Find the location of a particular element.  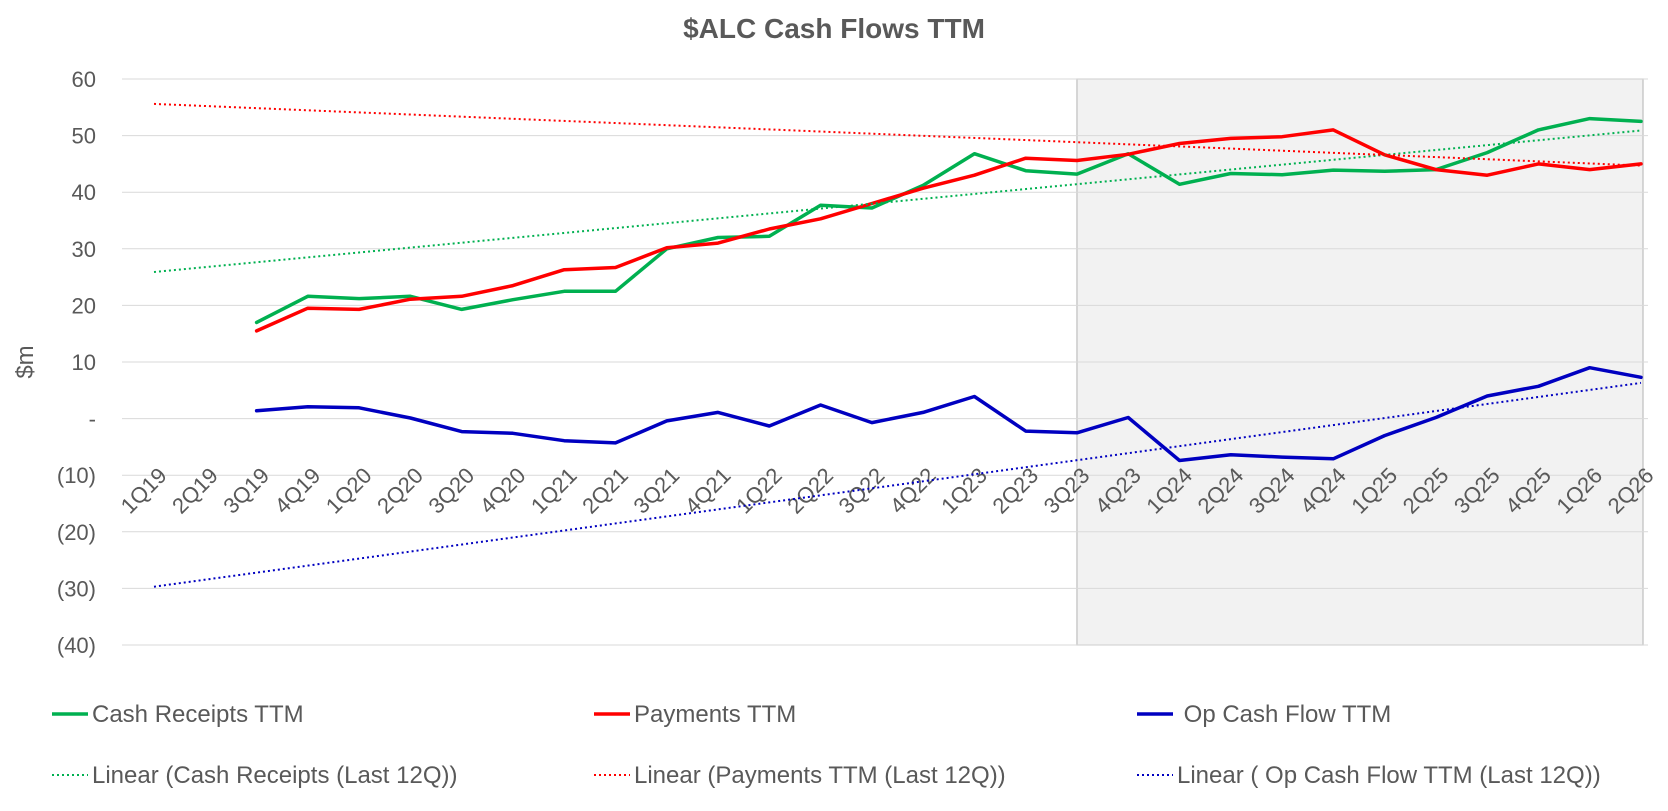

x-tick-label: 4Q21 is located at coordinates (708, 491).